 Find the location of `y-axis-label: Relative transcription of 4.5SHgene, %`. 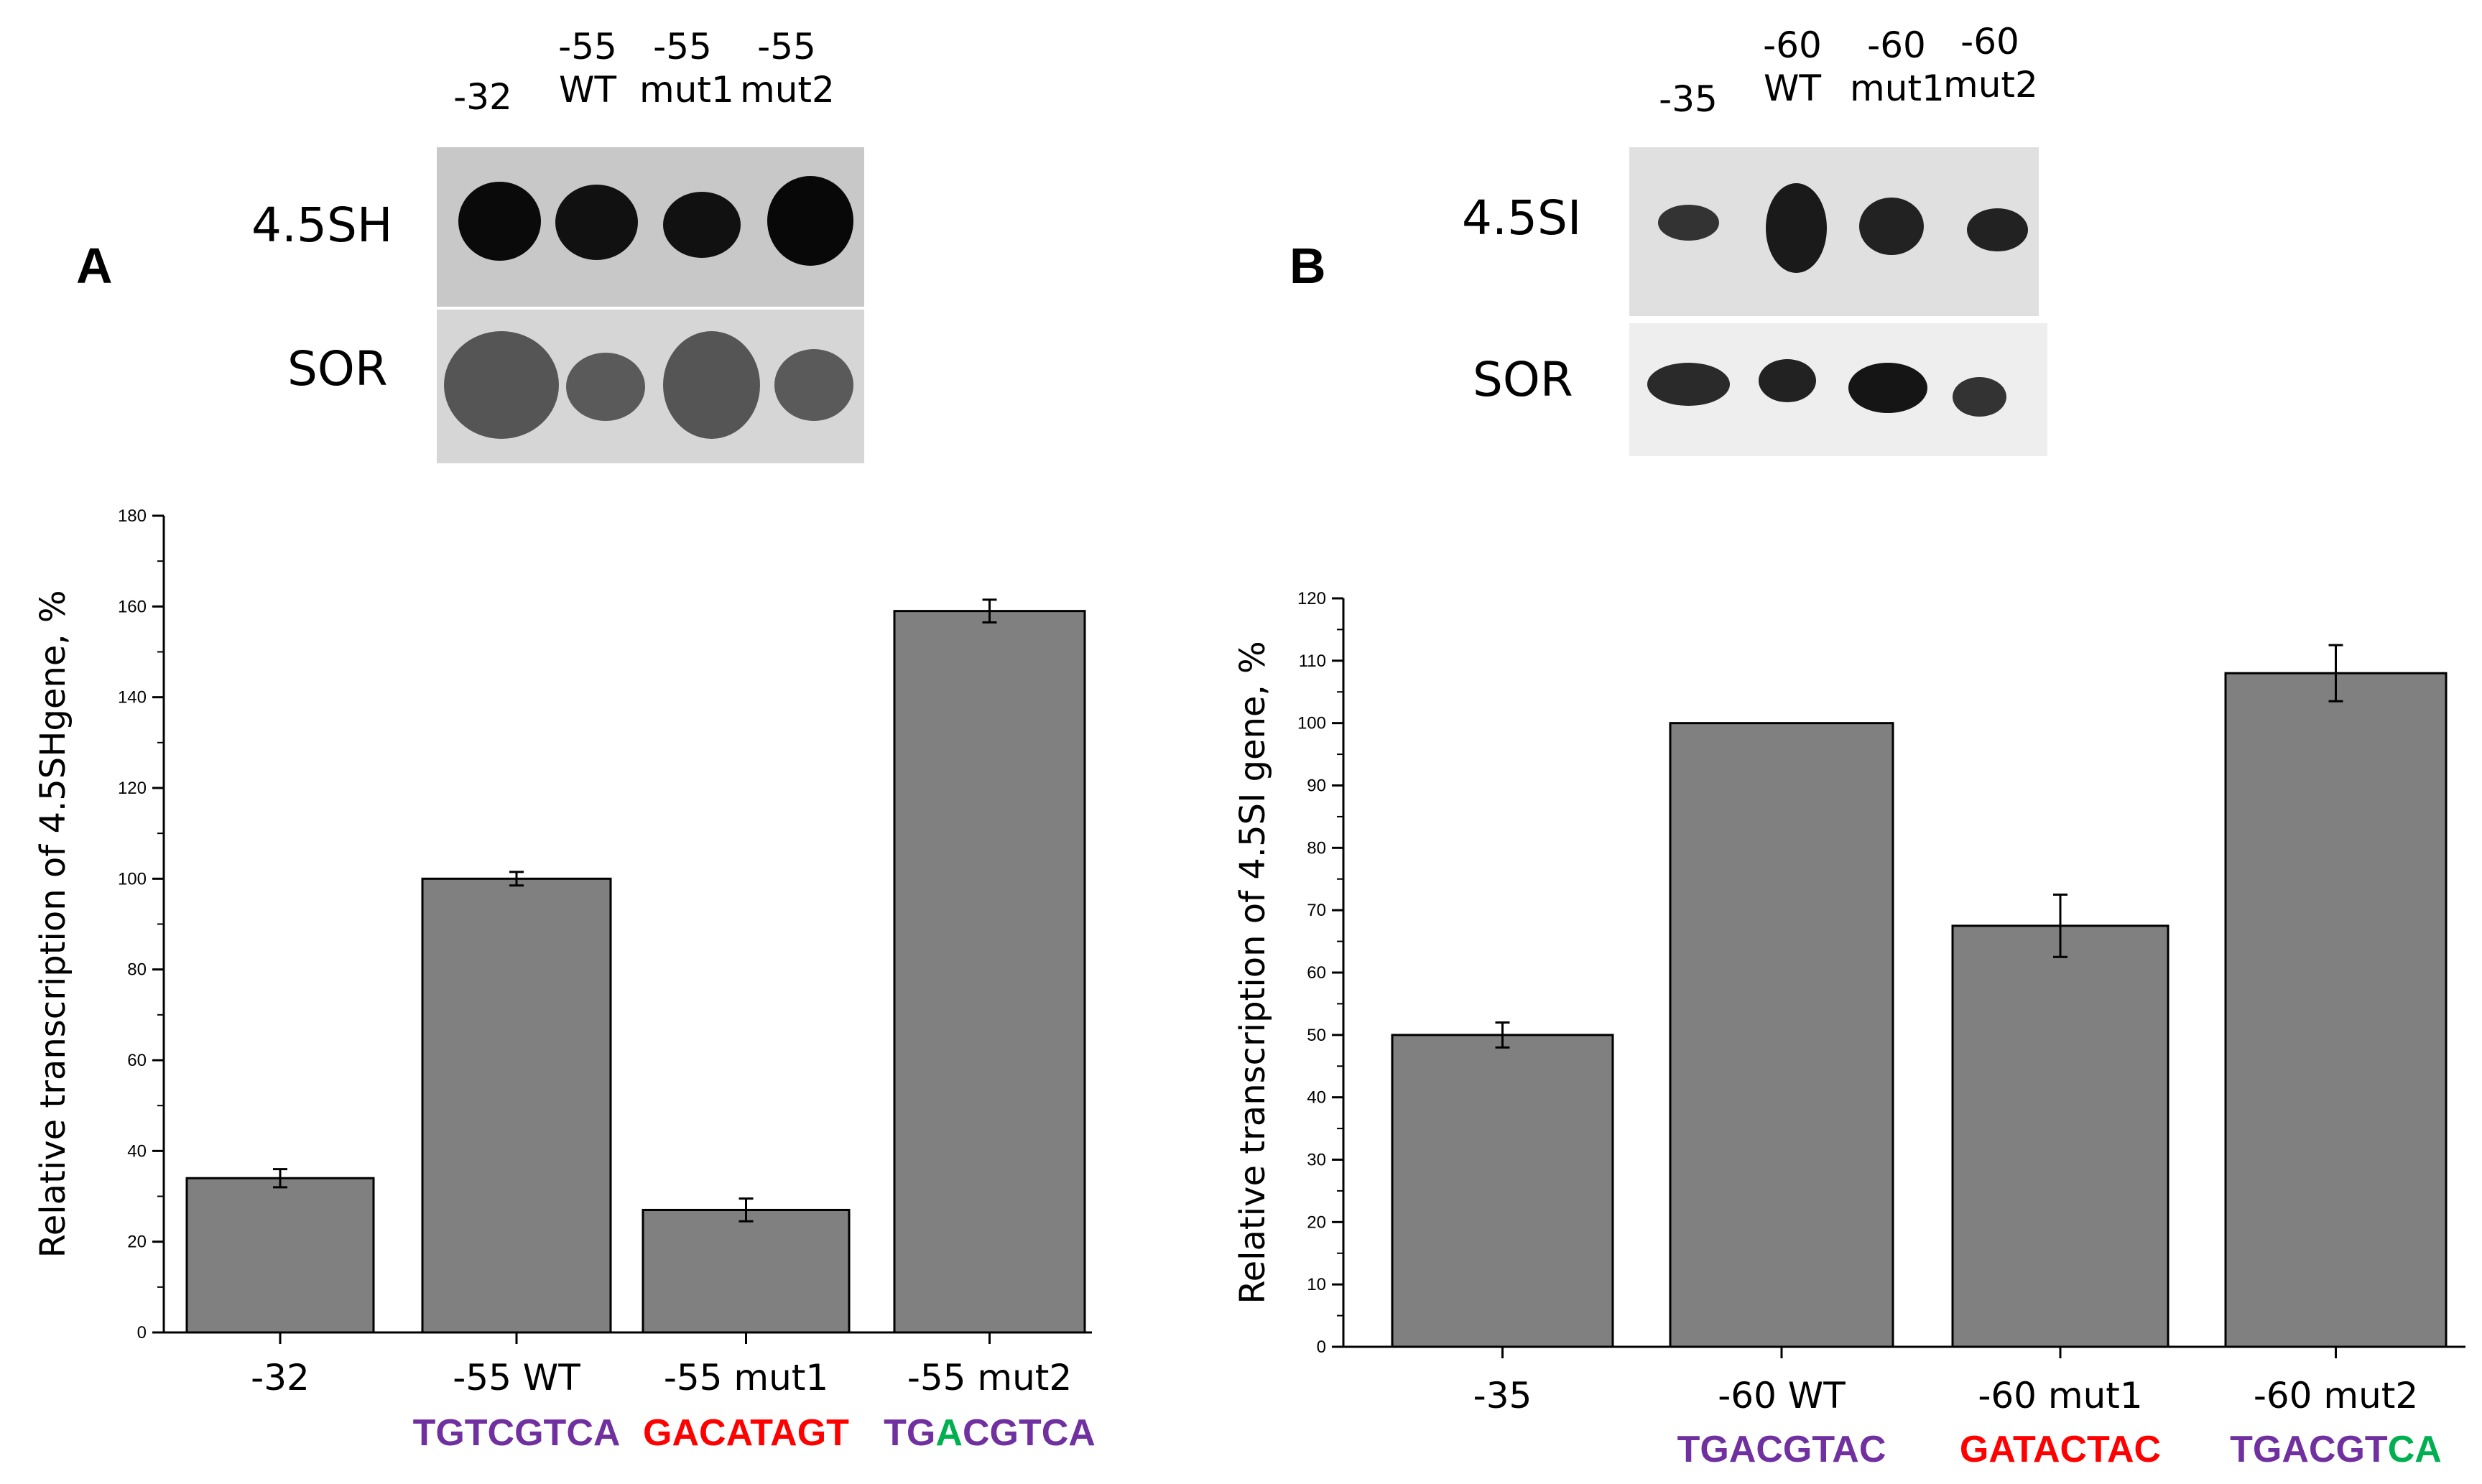

y-axis-label: Relative transcription of 4.5SHgene, % is located at coordinates (53, 924).